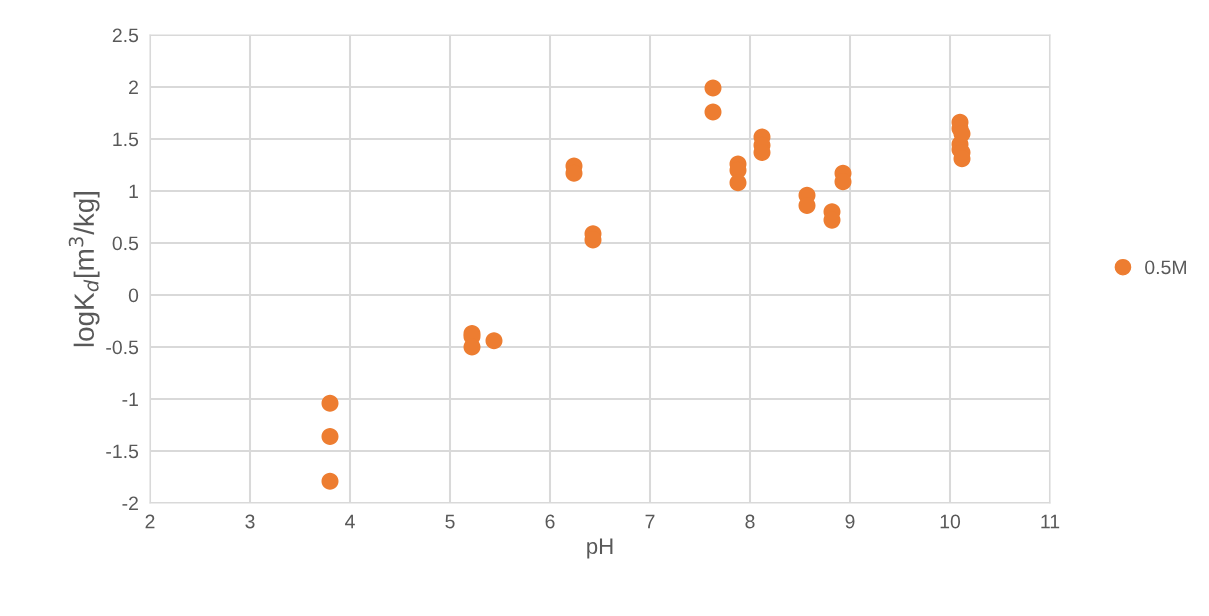  What do you see at coordinates (133, 191) in the screenshot?
I see `y-tick-label: 1` at bounding box center [133, 191].